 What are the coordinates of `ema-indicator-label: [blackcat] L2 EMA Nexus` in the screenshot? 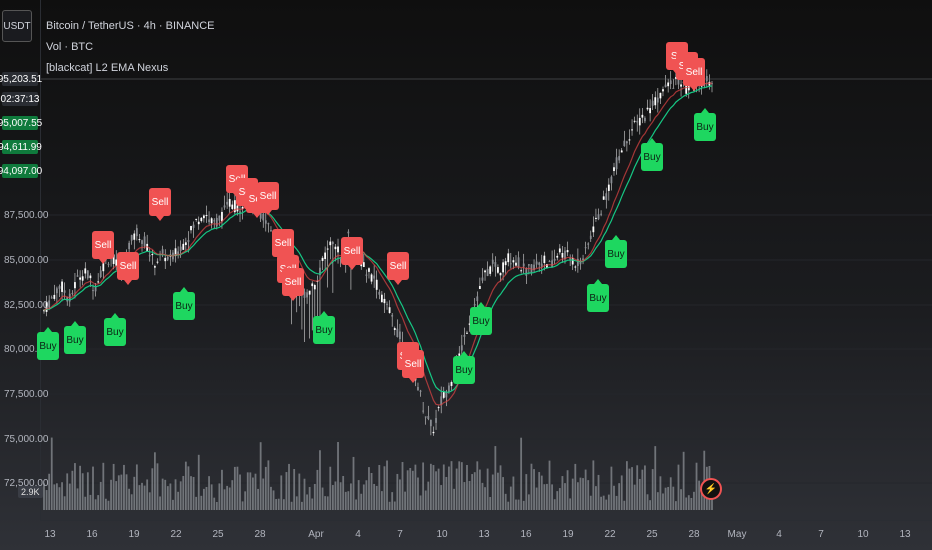 It's located at (107, 68).